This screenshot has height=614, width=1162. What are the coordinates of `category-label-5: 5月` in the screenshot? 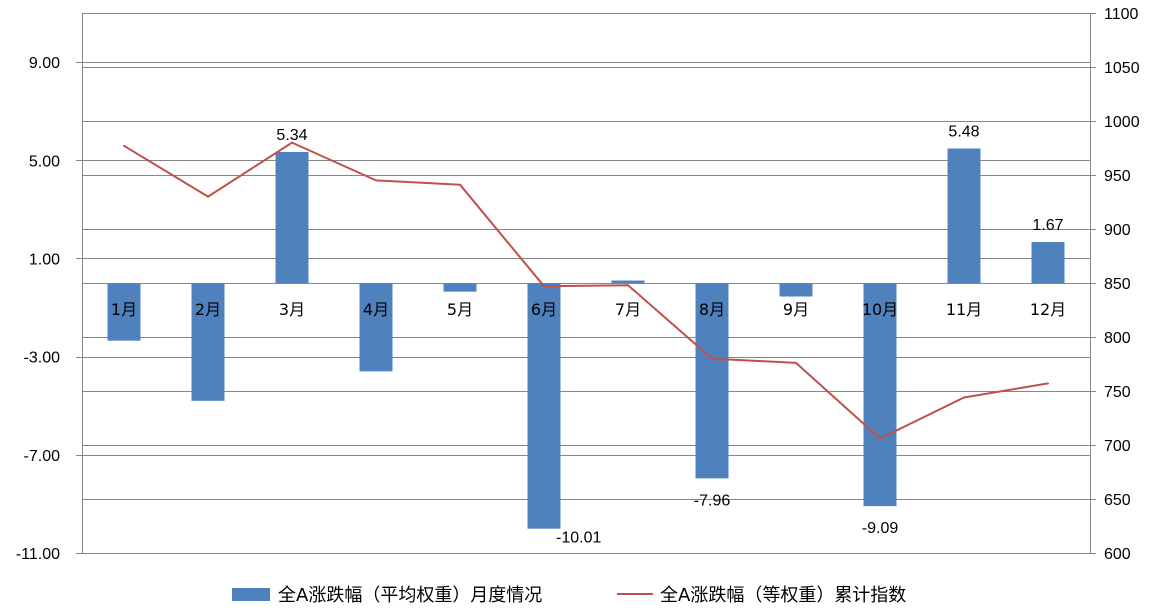 It's located at (460, 309).